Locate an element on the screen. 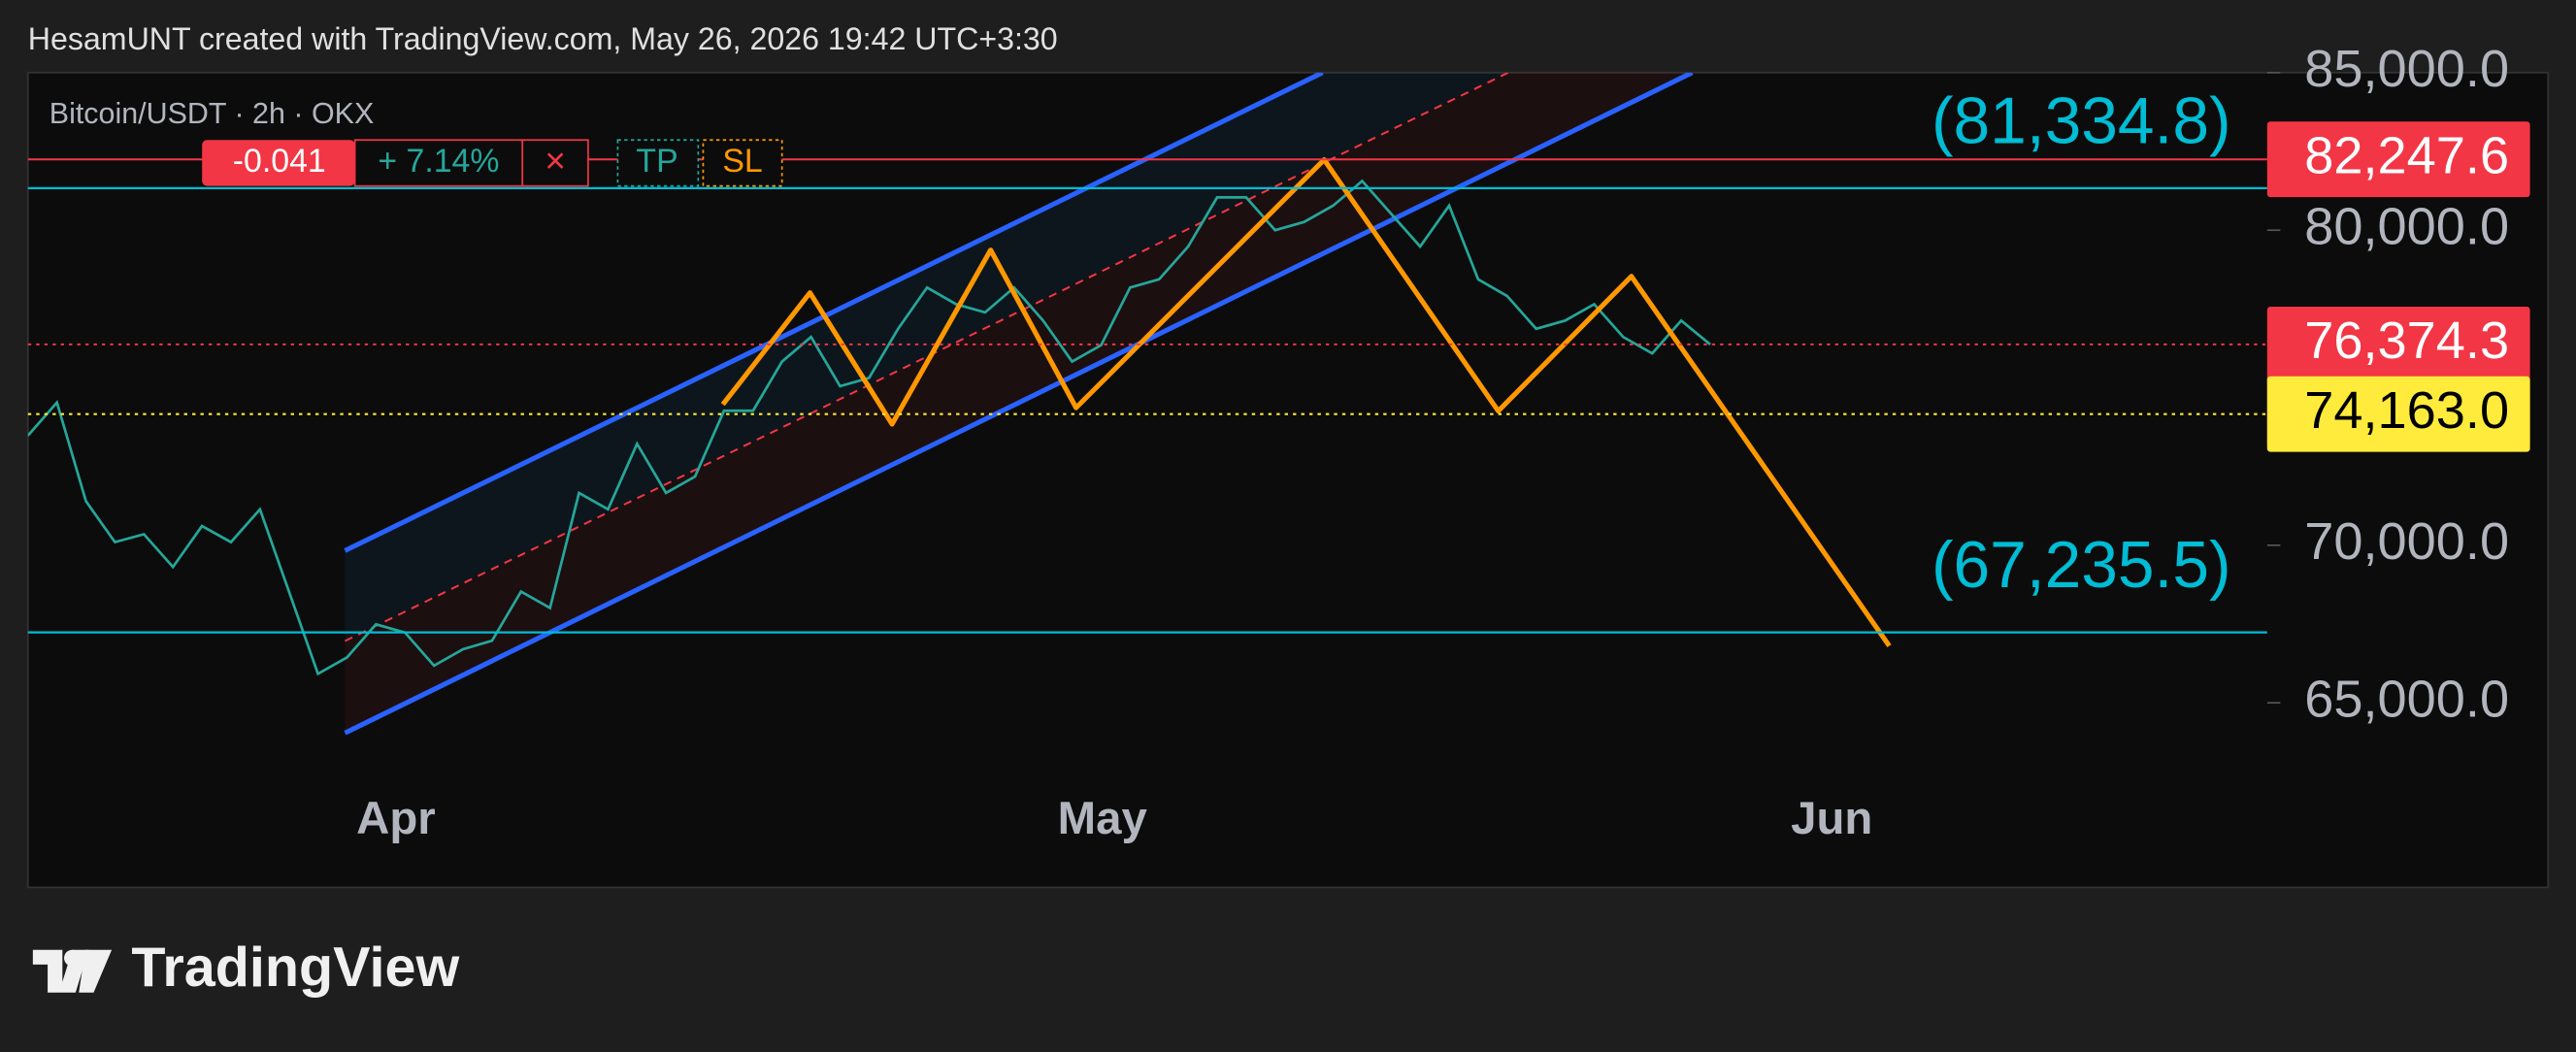 The width and height of the screenshot is (2576, 1052). y-tick-label: 65,000.0 is located at coordinates (2406, 699).